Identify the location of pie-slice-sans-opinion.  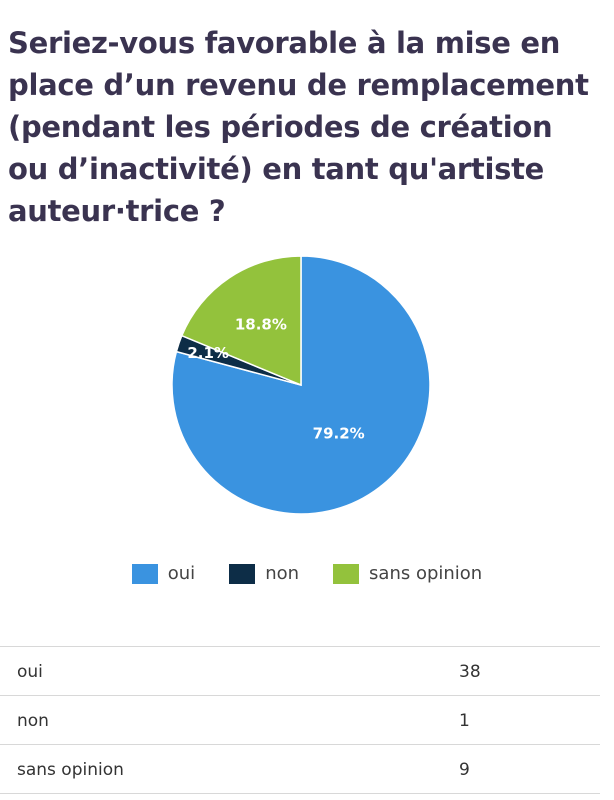
(241, 321).